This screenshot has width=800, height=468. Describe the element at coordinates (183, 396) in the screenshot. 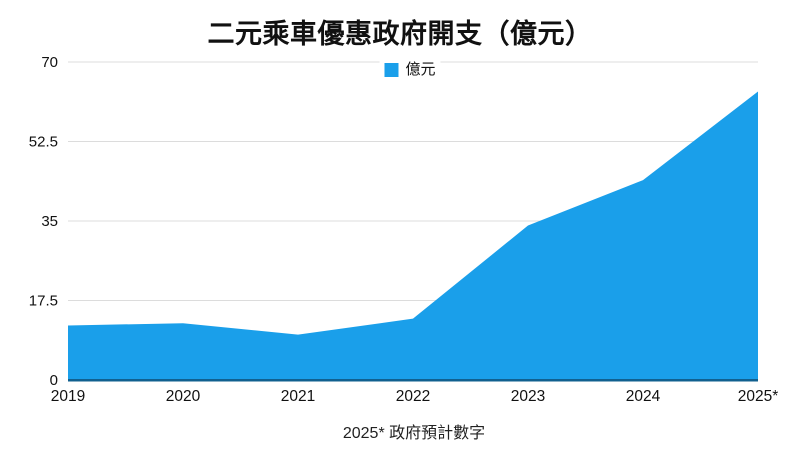

I see `x-tick-label: 2020` at that location.